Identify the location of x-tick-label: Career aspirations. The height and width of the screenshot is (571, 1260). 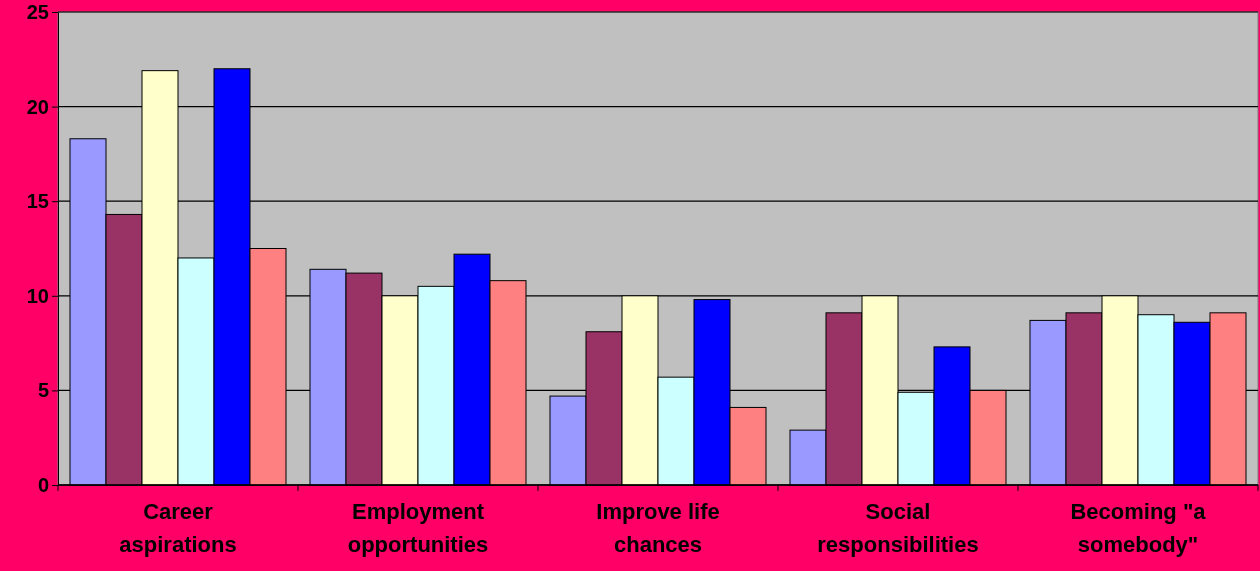
(178, 528).